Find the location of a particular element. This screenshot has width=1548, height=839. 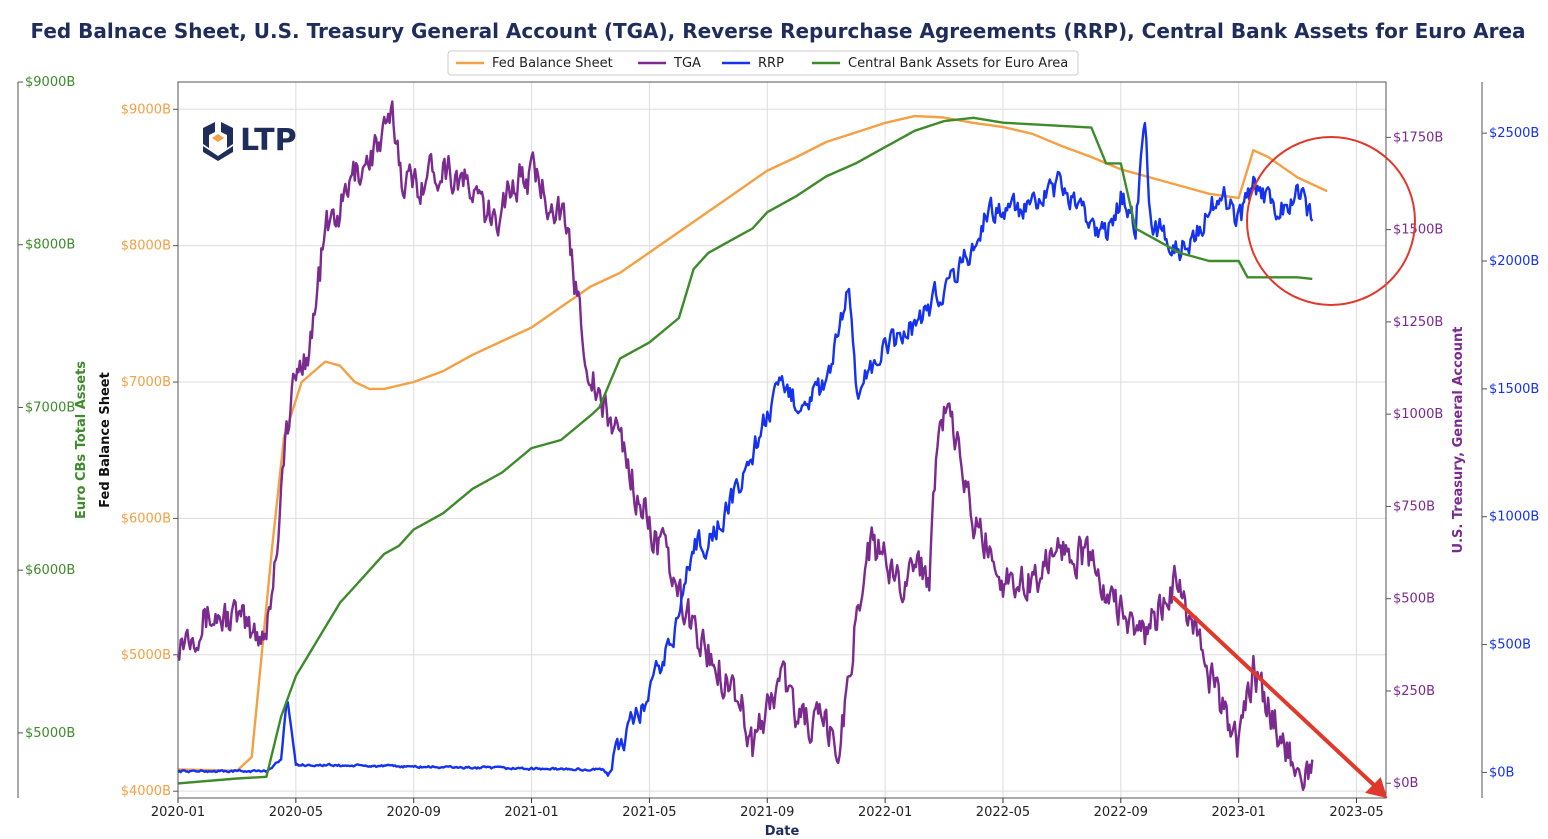

fed-axis-label: Fed Balance Sheet is located at coordinates (105, 440).